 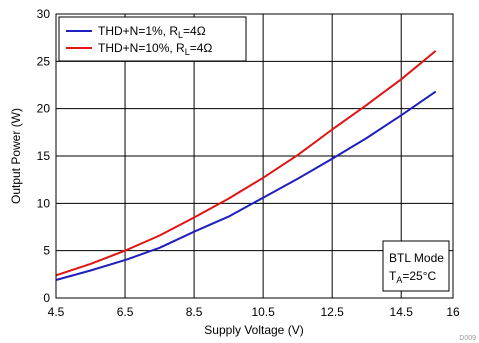 I want to click on x-tick-labels: 4.5 6.5 8.5 10.5 12.5 14.5 16, so click(x=254, y=312).